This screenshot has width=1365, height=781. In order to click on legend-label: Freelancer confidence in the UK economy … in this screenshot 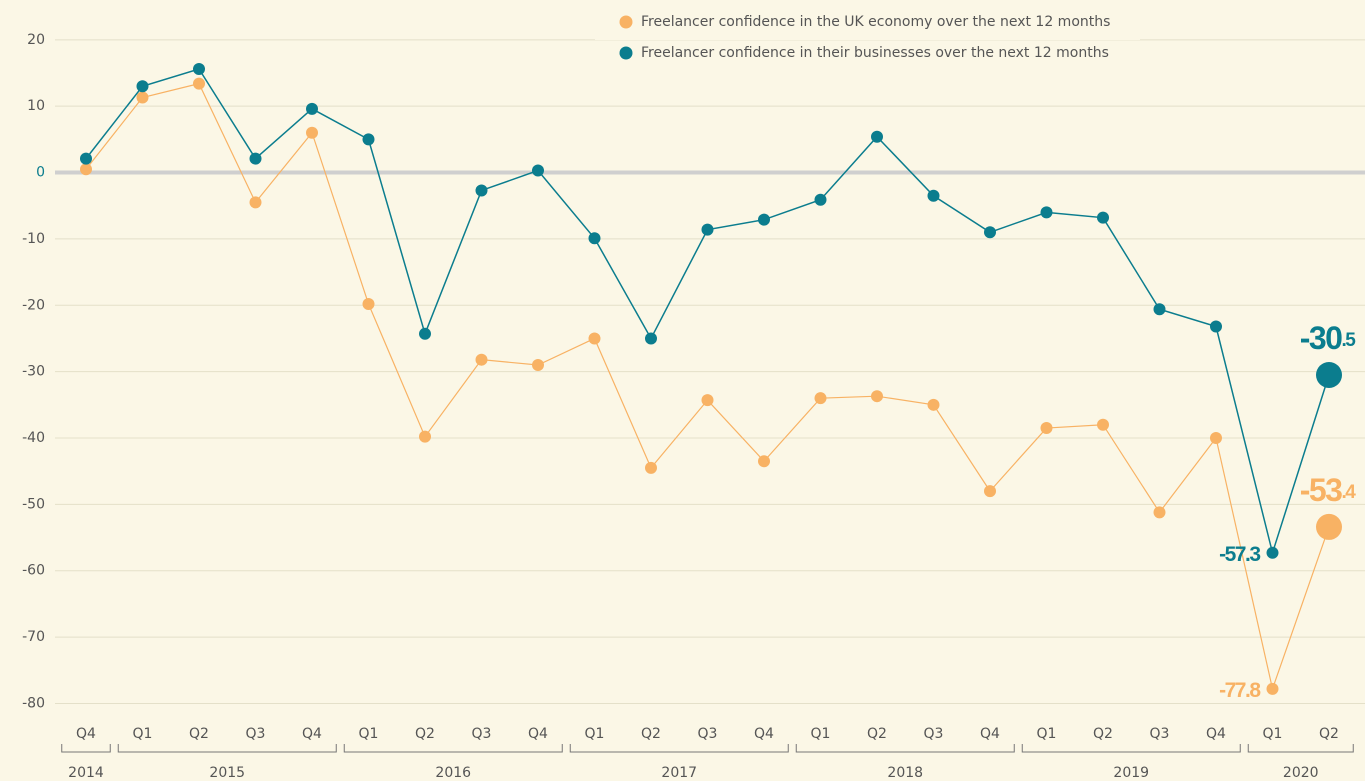, I will do `click(875, 22)`.